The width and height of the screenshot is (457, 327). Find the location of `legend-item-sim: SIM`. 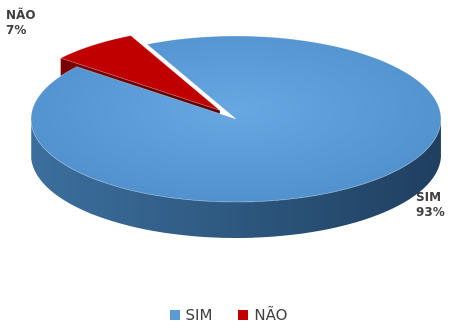

legend-item-sim: SIM is located at coordinates (191, 315).